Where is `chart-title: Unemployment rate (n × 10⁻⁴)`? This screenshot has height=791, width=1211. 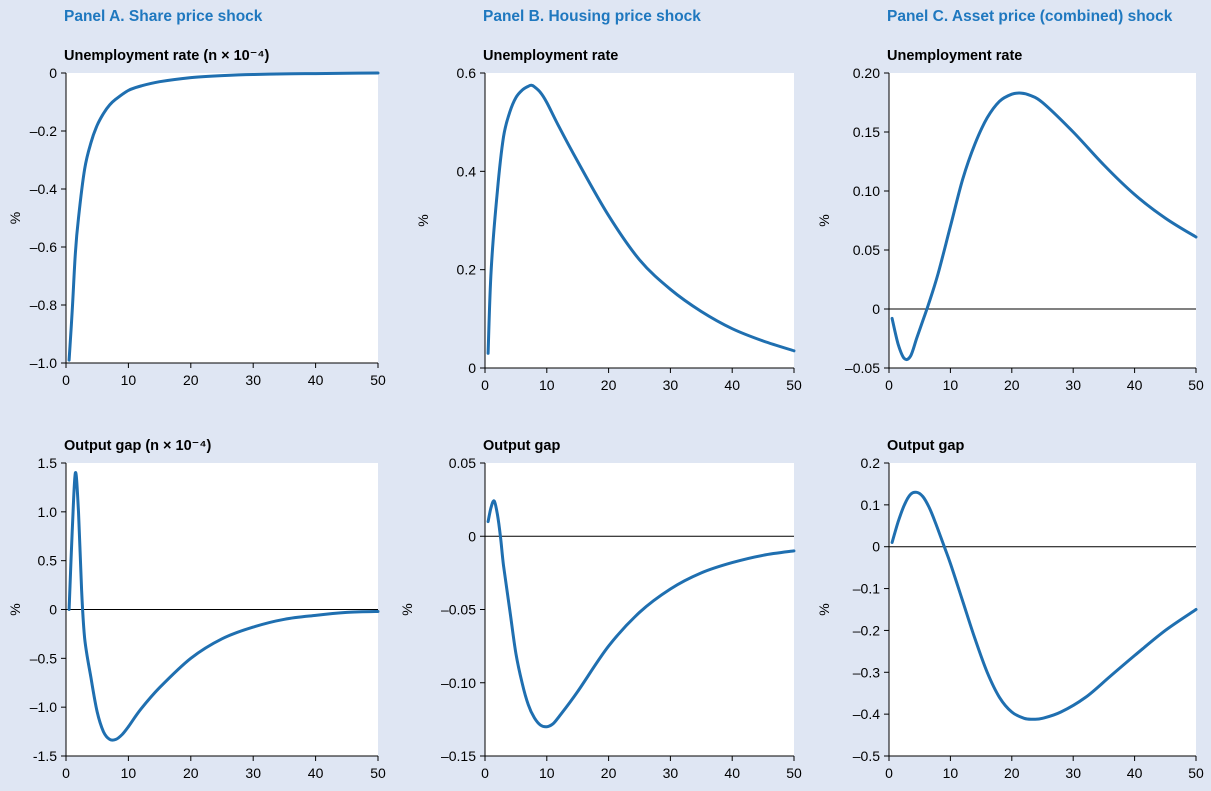 chart-title: Unemployment rate (n × 10⁻⁴) is located at coordinates (167, 56).